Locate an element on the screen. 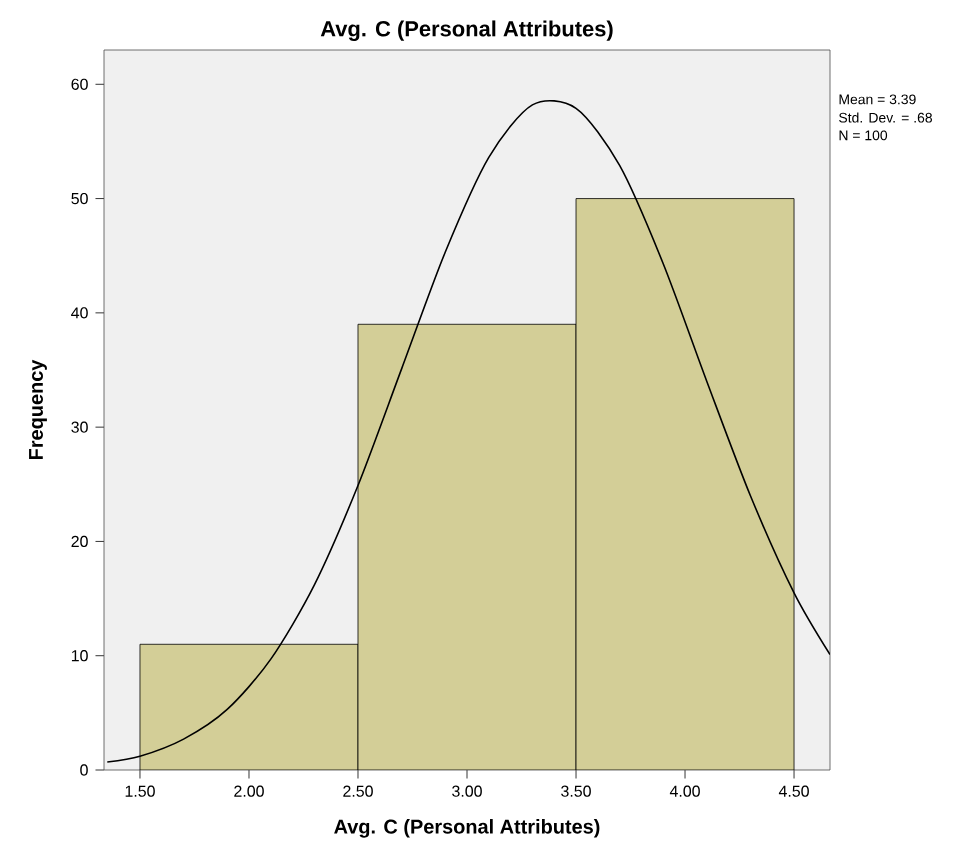  x-axis-title: Avg. C (Personal Attributes) is located at coordinates (467, 828).